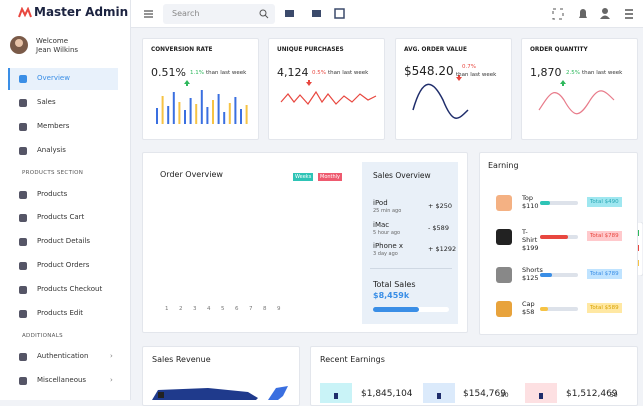  I want to click on nav-item: Sales, so click(46, 102).